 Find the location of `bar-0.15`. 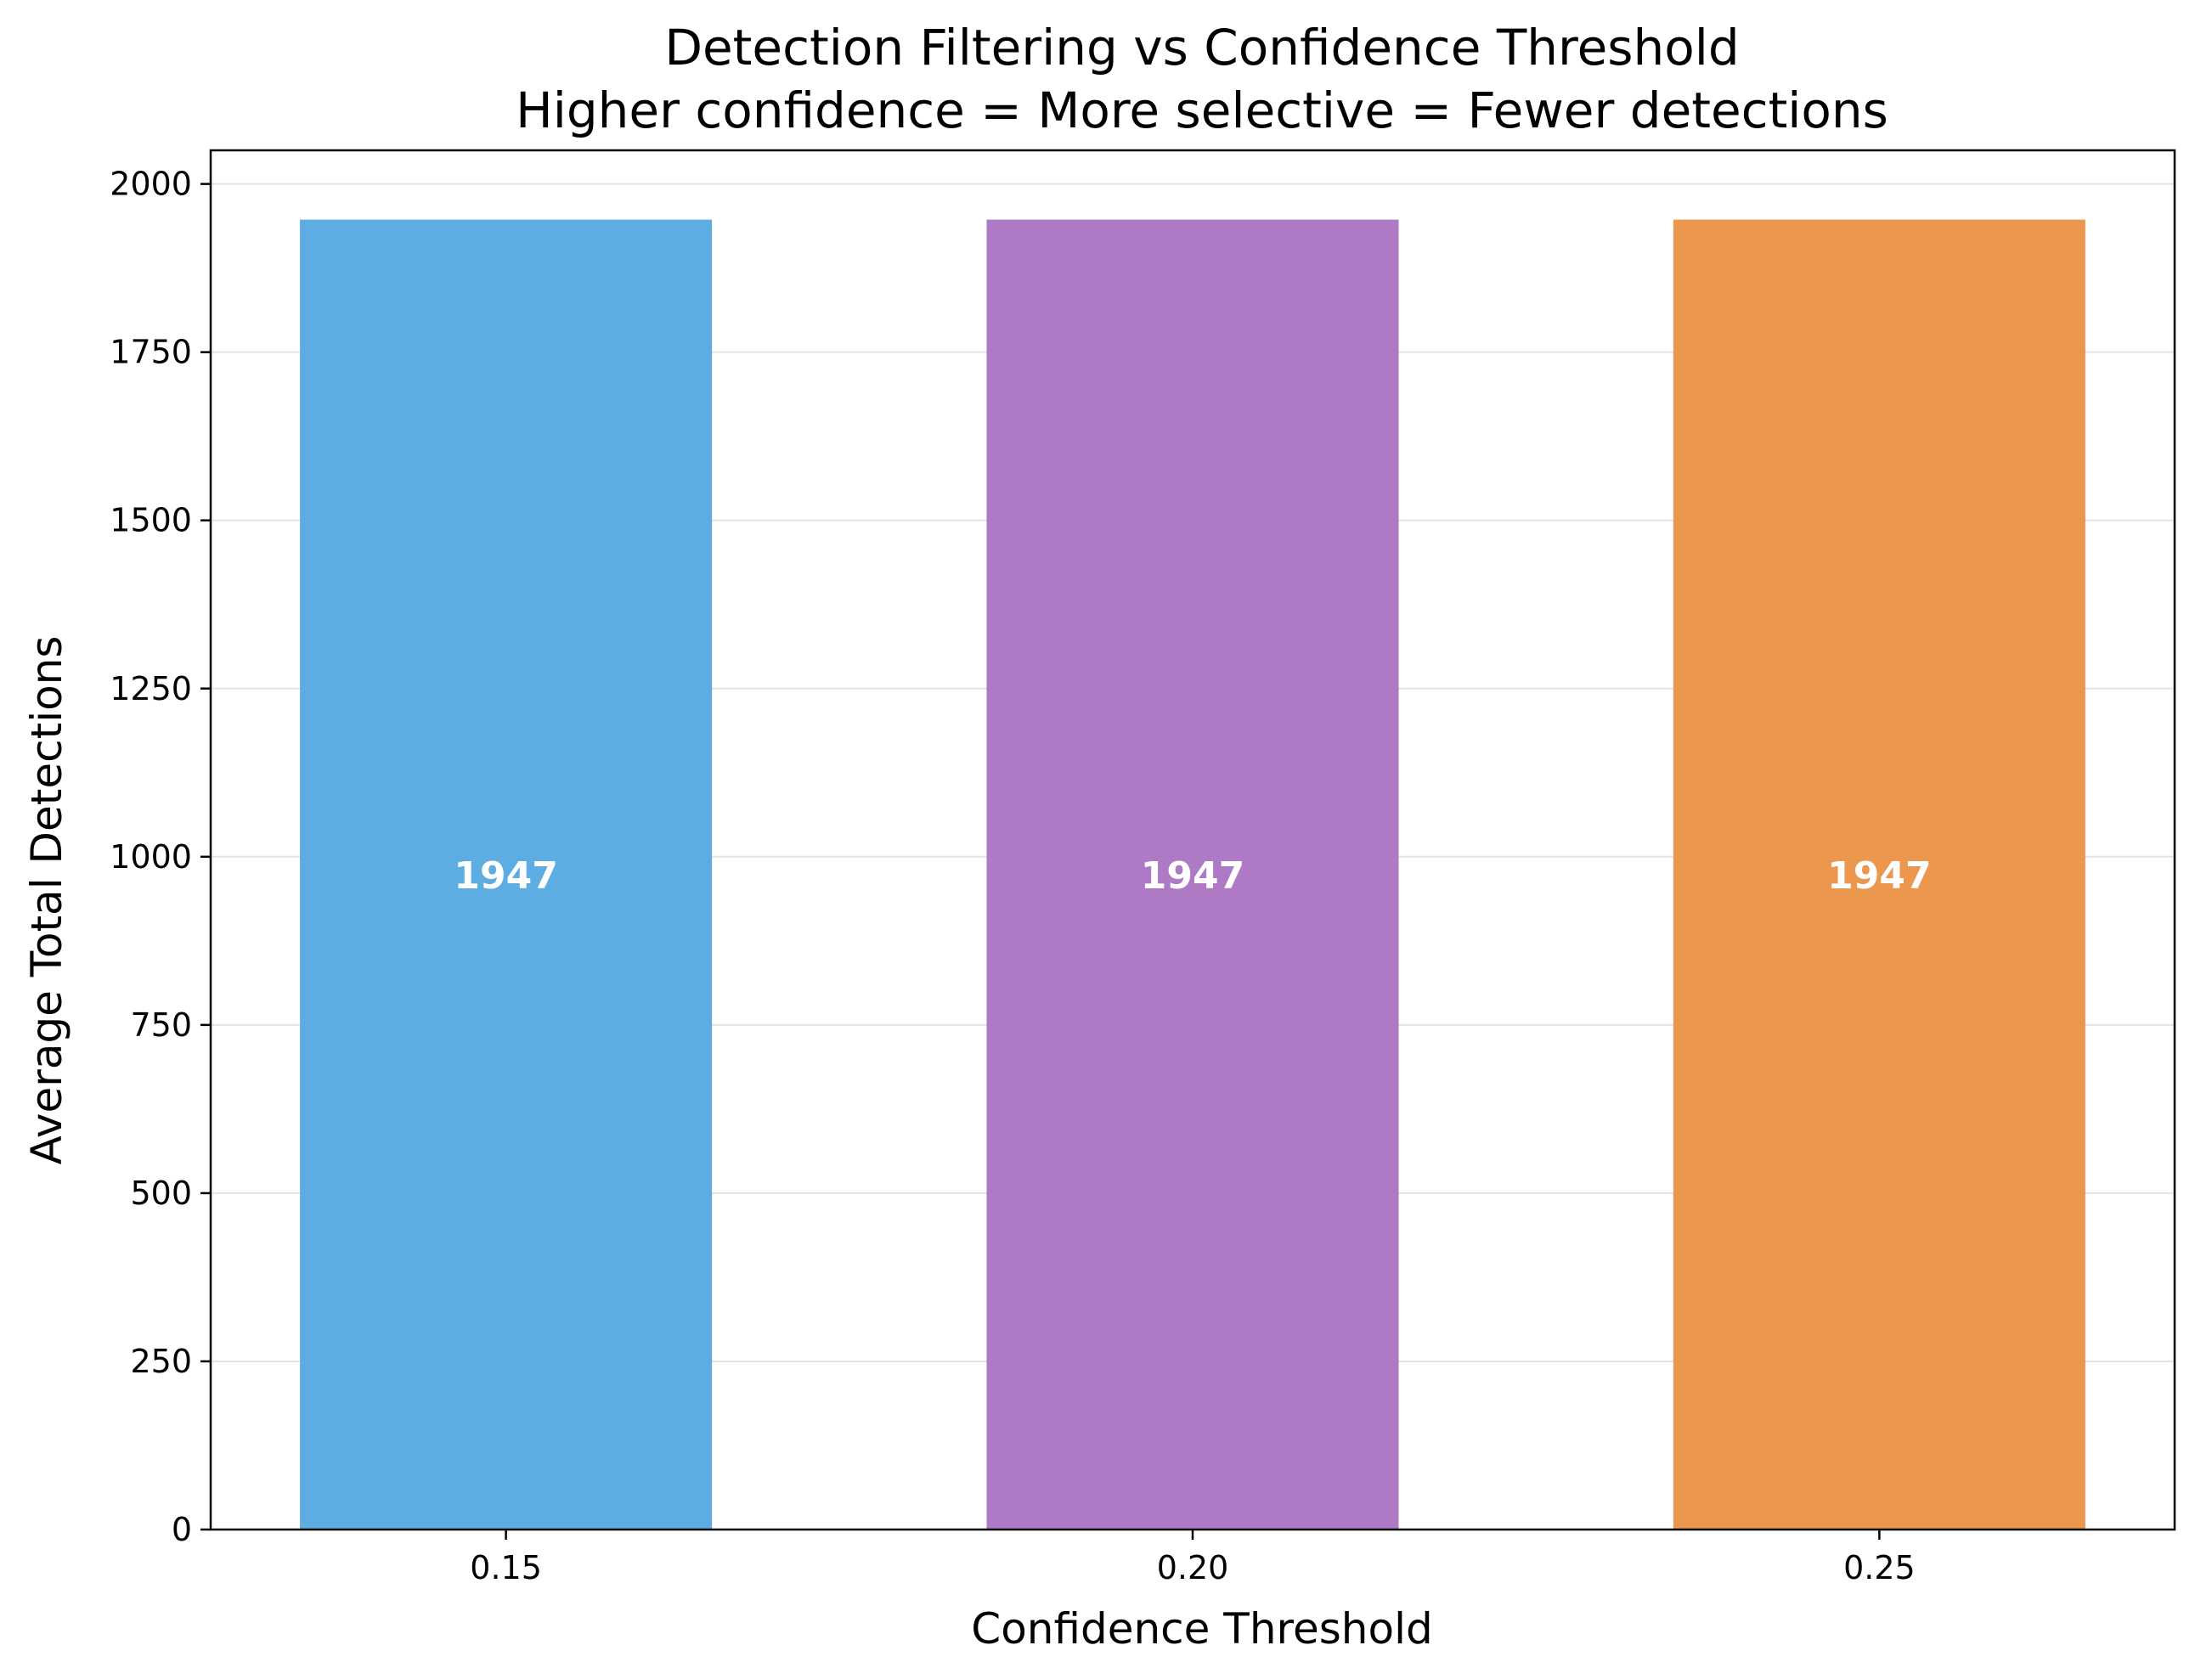

bar-0.15 is located at coordinates (506, 874).